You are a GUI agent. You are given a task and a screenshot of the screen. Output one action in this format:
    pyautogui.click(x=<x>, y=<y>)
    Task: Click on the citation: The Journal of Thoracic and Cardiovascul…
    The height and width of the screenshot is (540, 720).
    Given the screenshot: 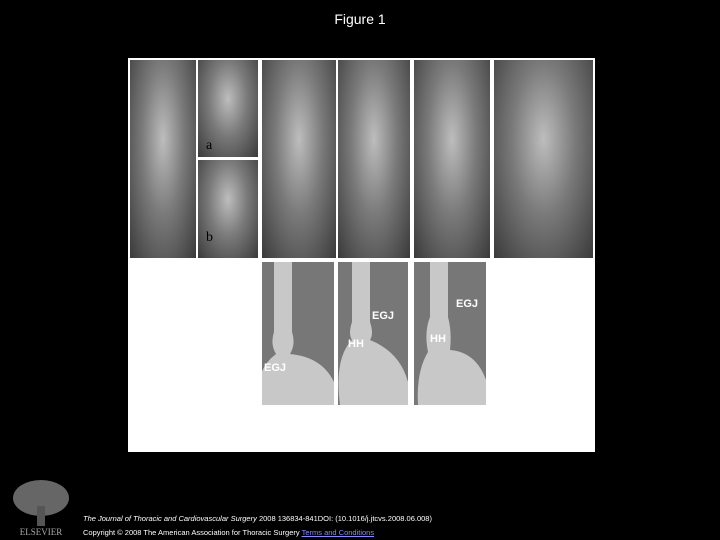 What is the action you would take?
    pyautogui.click(x=257, y=518)
    